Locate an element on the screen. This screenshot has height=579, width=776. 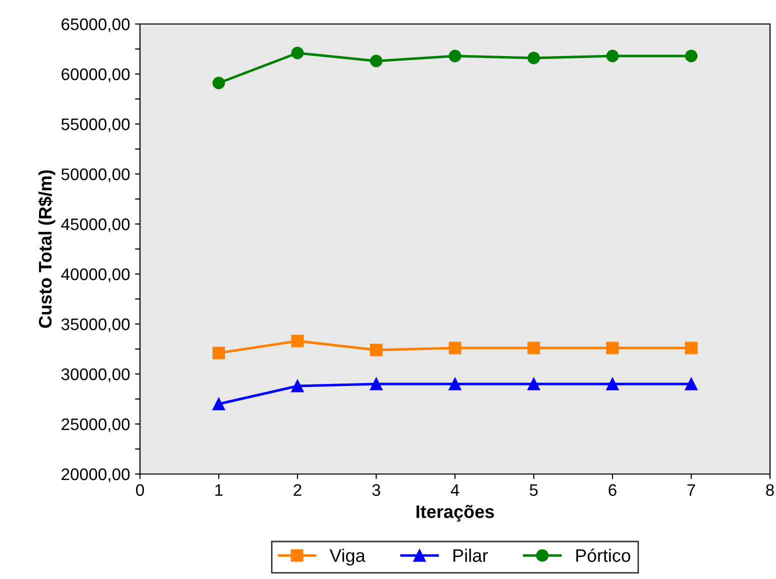
x-tick-label: 2 is located at coordinates (298, 490).